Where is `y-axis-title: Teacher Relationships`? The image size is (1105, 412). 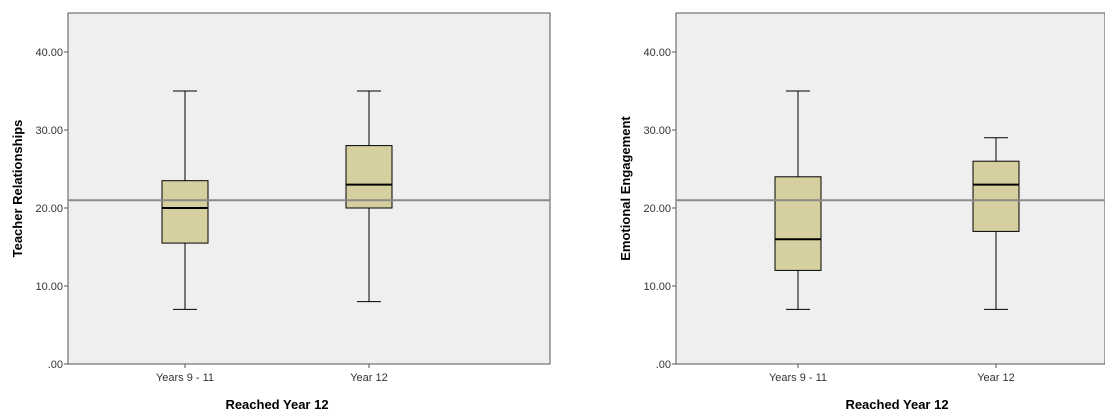
y-axis-title: Teacher Relationships is located at coordinates (17, 189).